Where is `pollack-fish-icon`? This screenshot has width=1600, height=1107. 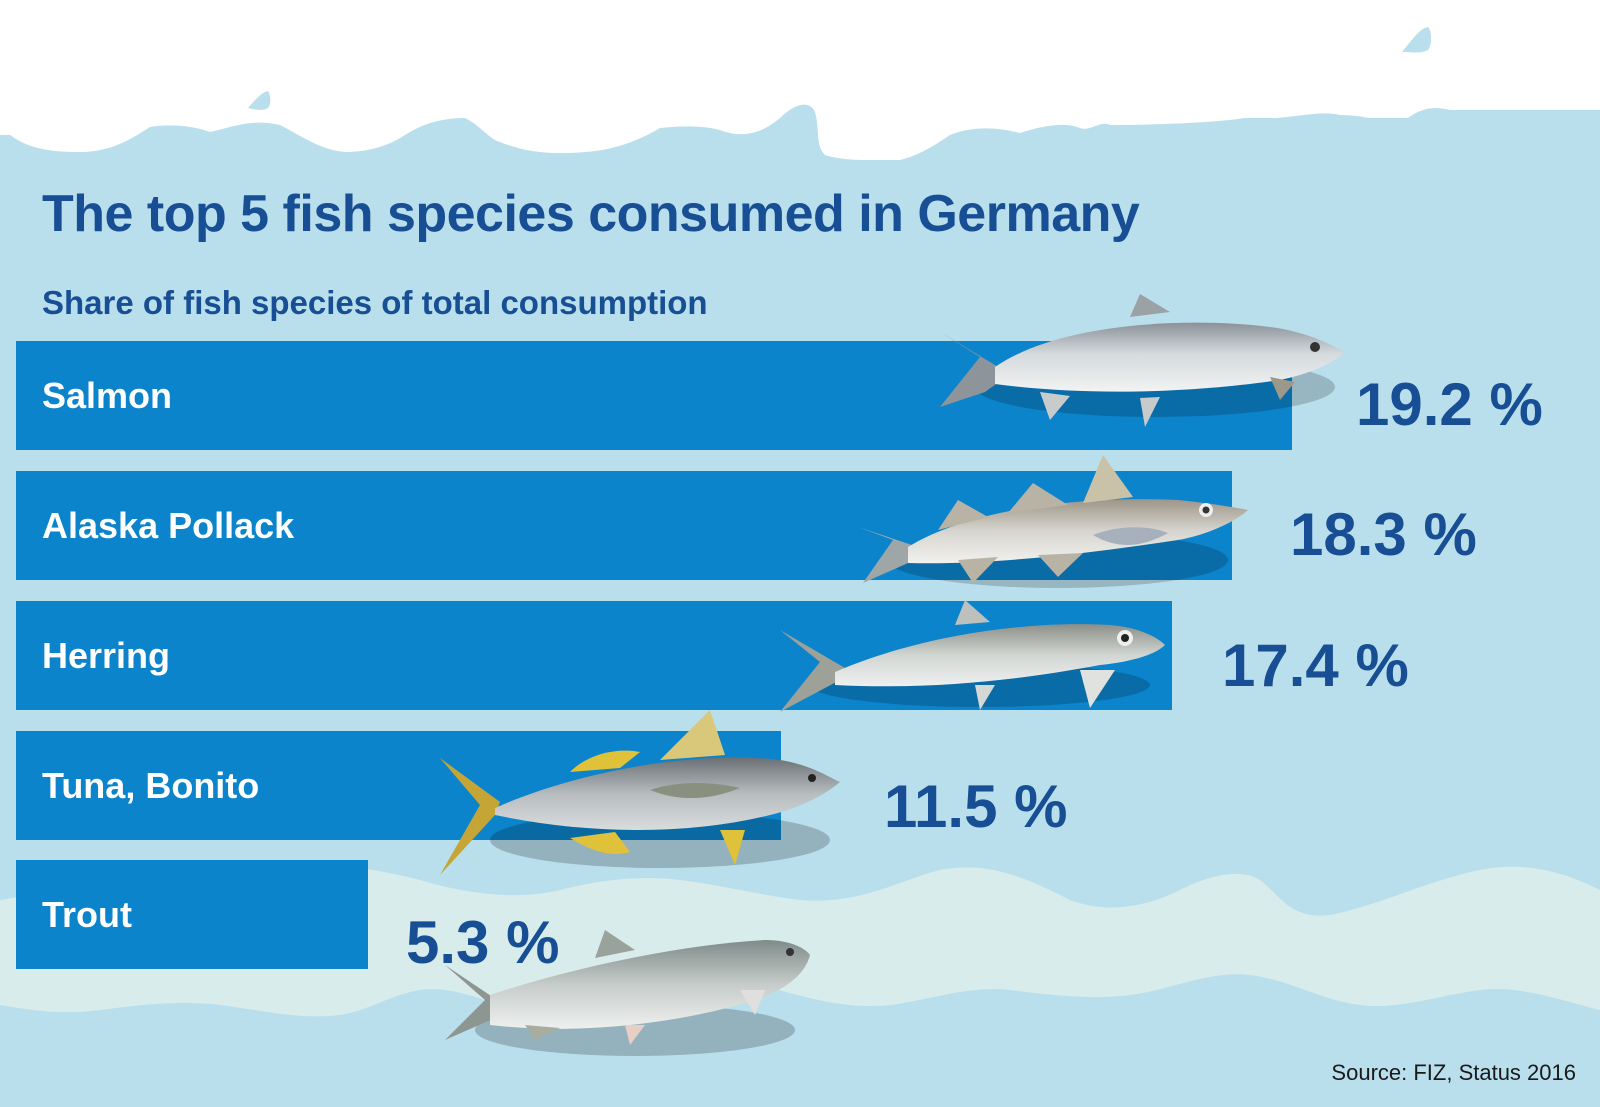 pollack-fish-icon is located at coordinates (1053, 521).